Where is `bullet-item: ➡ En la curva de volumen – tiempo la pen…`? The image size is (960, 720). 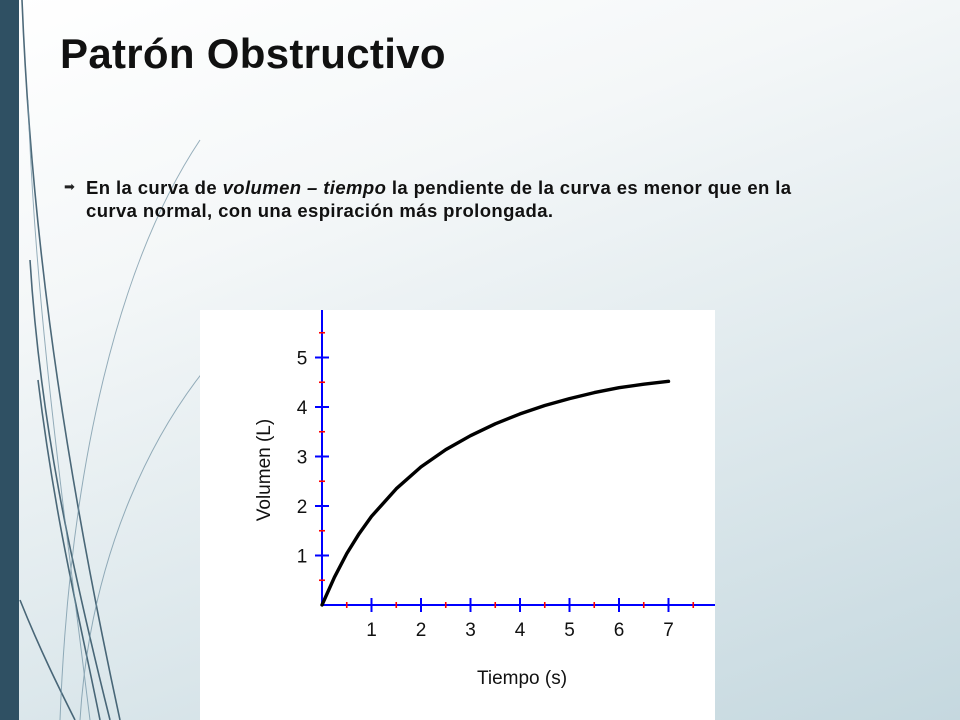
bullet-item: ➡ En la curva de volumen – tiempo la pen… is located at coordinates (449, 199).